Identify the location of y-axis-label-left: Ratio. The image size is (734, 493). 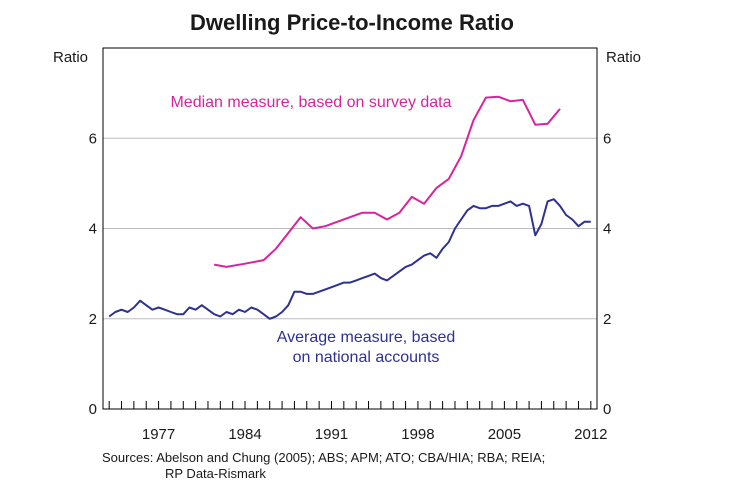
(70, 57).